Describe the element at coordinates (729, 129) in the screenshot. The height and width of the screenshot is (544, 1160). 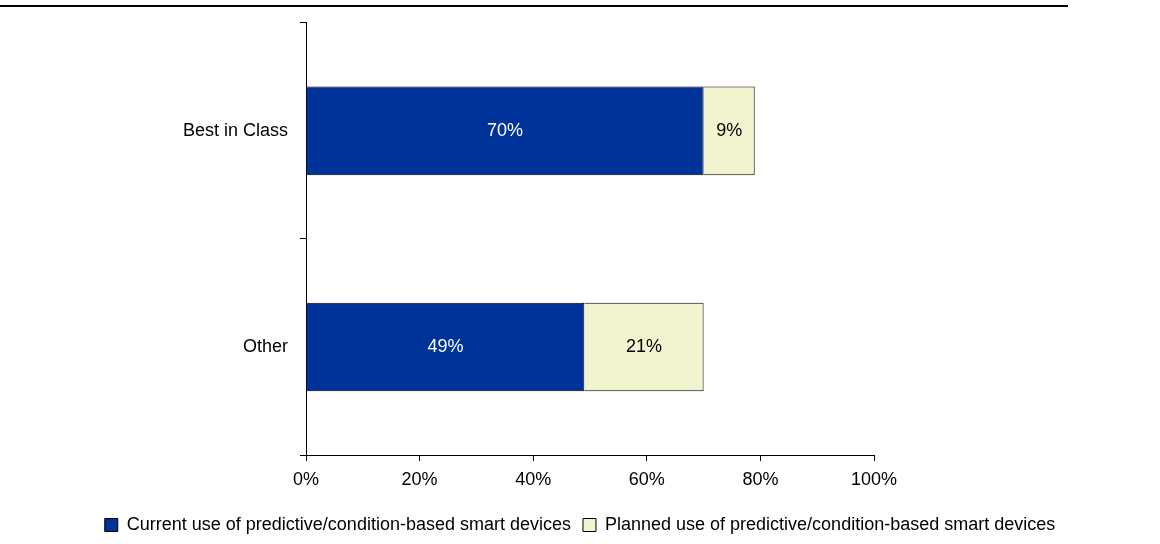
I see `data-label: 9%` at that location.